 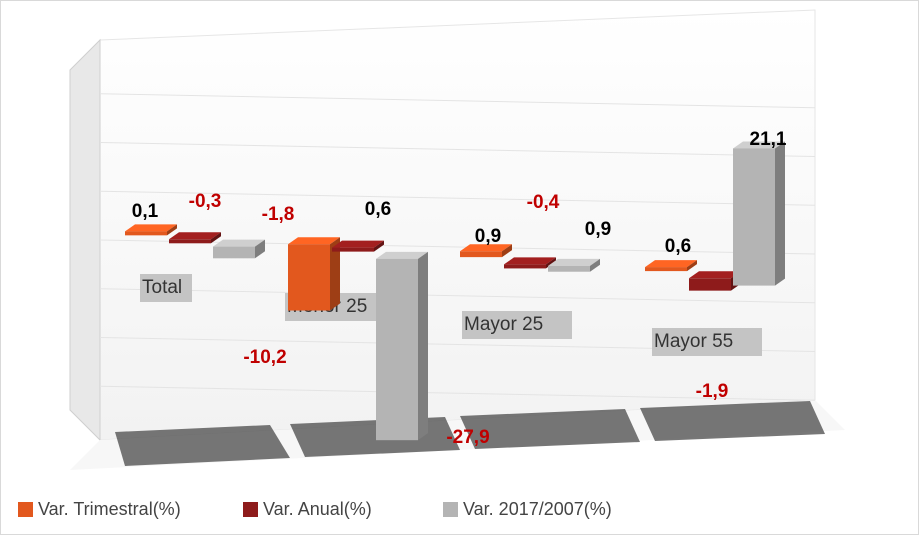 I want to click on floor-shadows, so click(x=470, y=433).